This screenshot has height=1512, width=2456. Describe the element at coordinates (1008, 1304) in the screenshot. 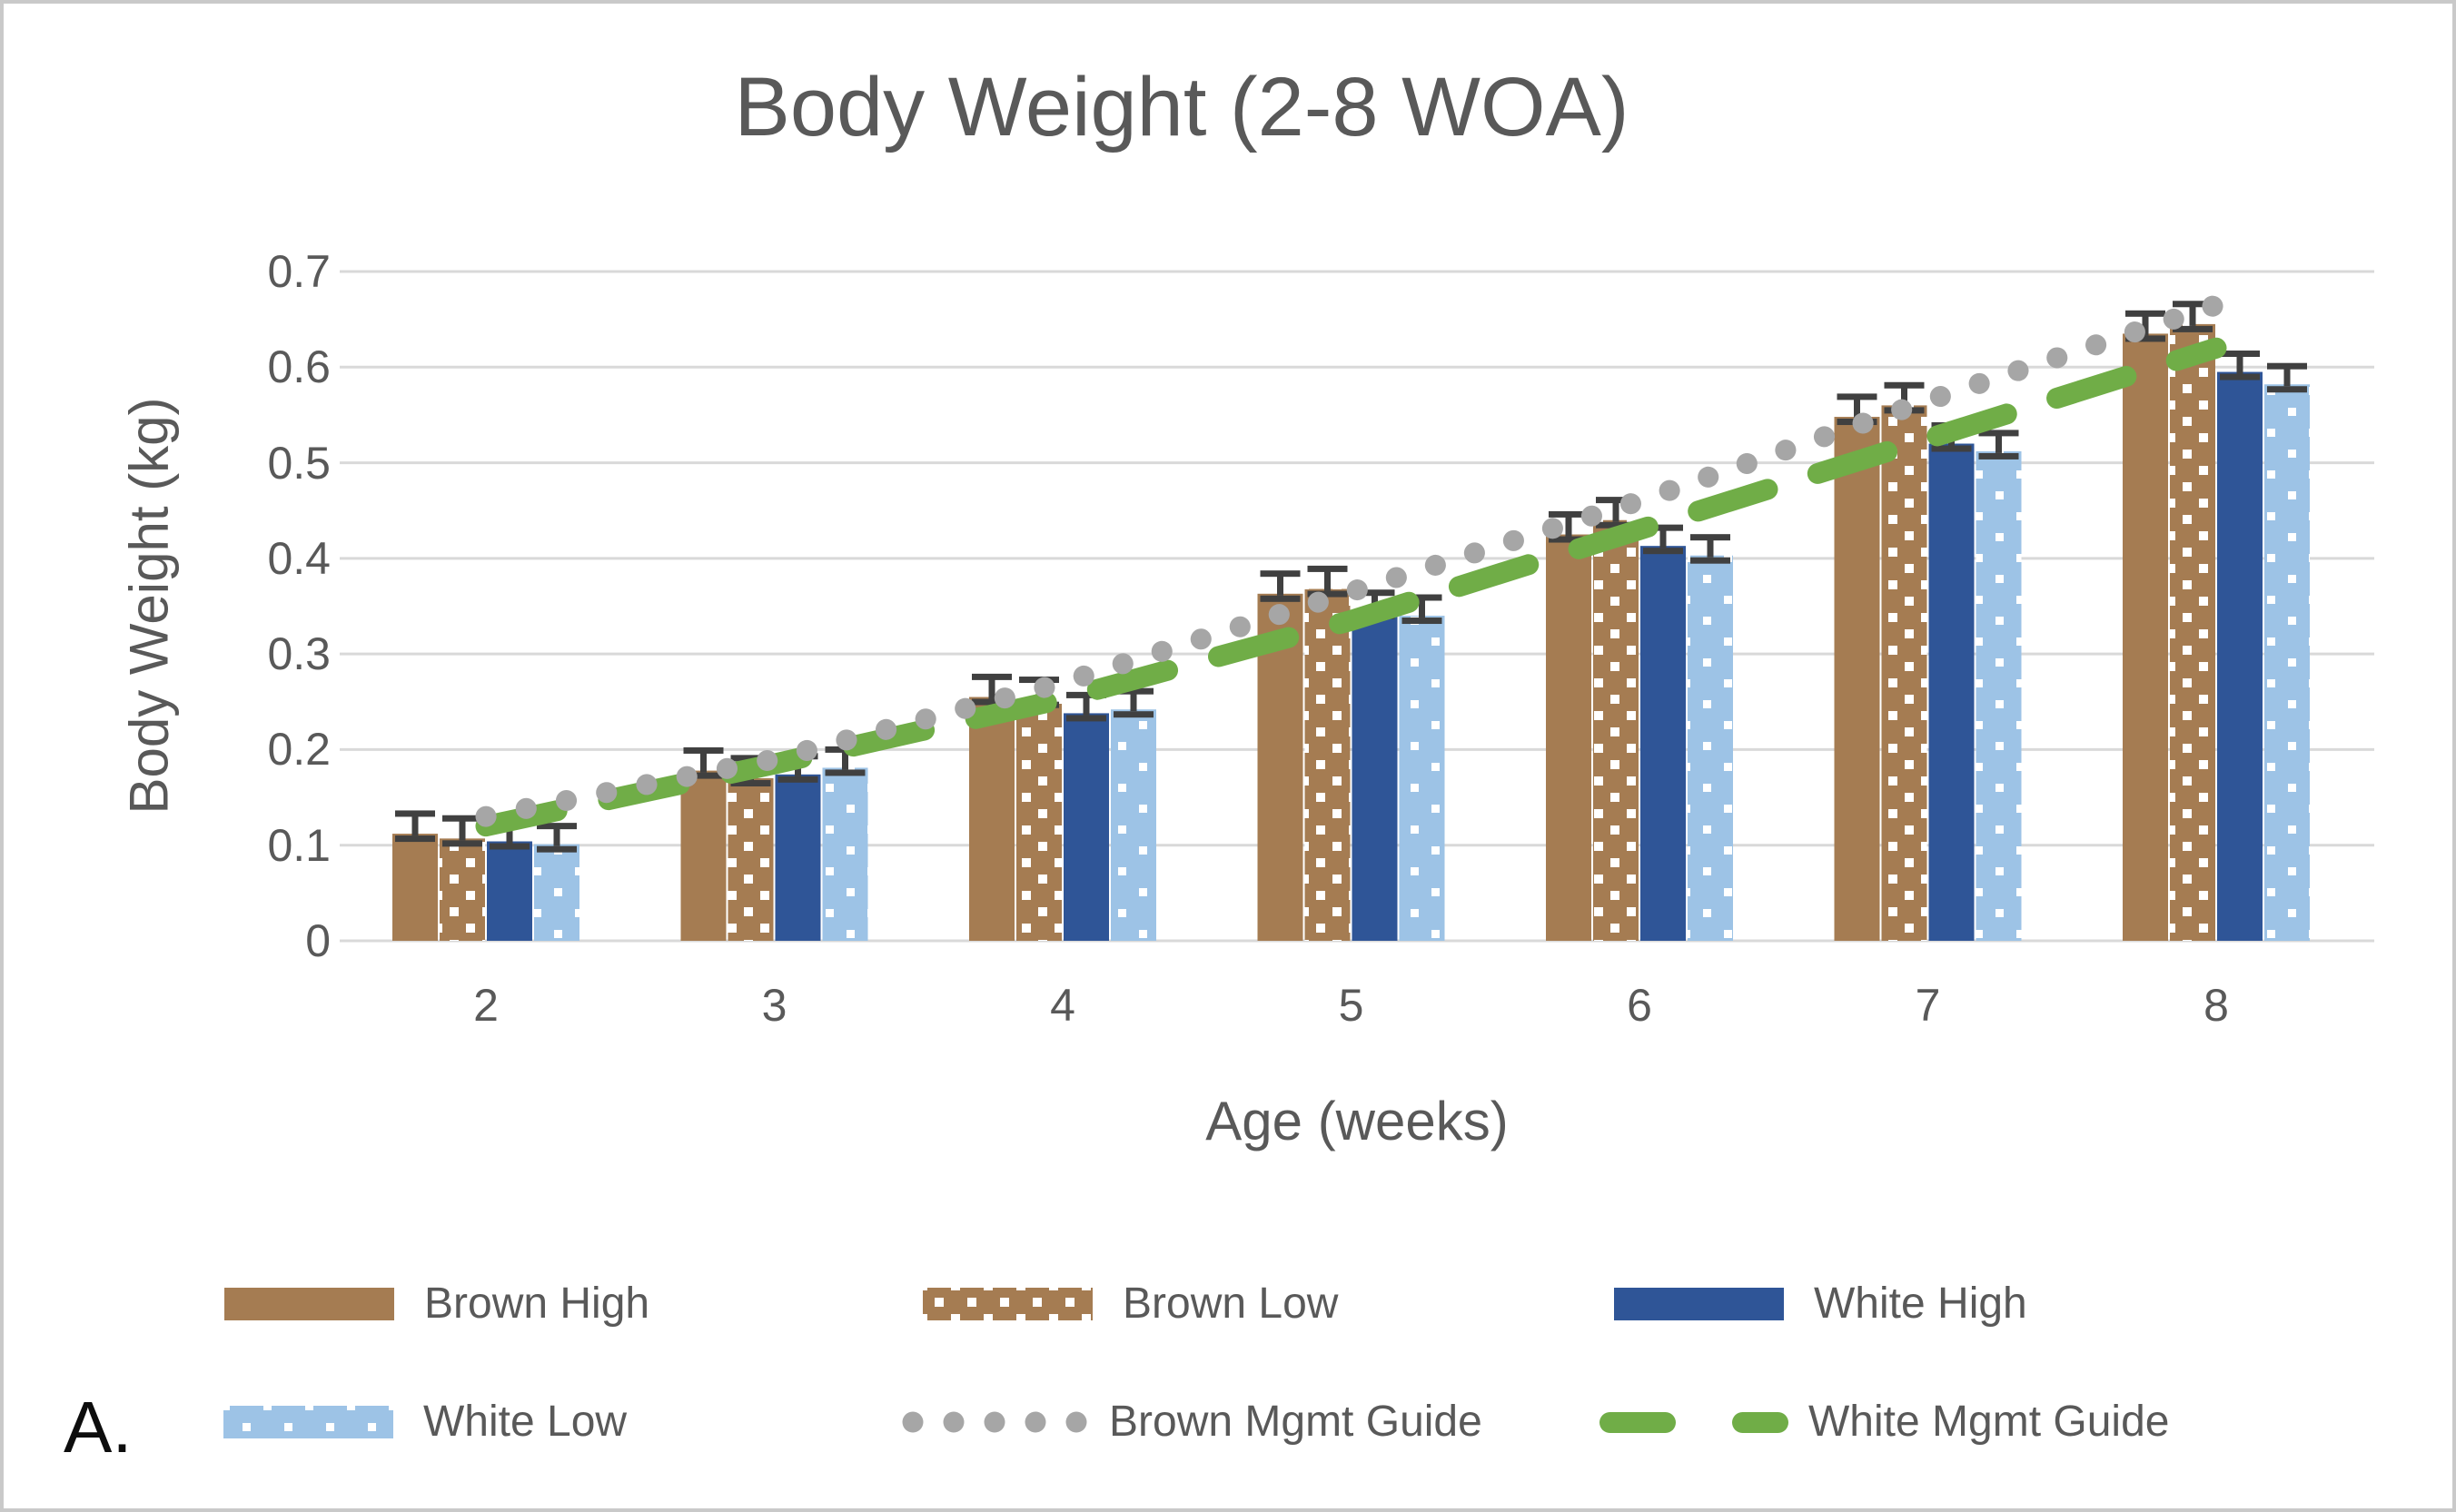

I see `legend-swatch-brown-low-icon` at that location.